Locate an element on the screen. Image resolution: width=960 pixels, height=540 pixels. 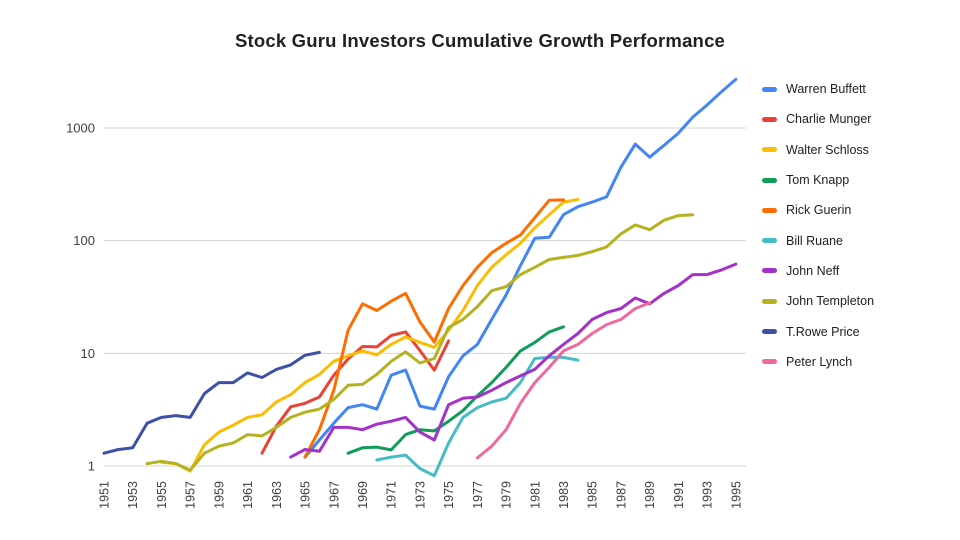
x-tick-label: 1969 is located at coordinates (363, 495).